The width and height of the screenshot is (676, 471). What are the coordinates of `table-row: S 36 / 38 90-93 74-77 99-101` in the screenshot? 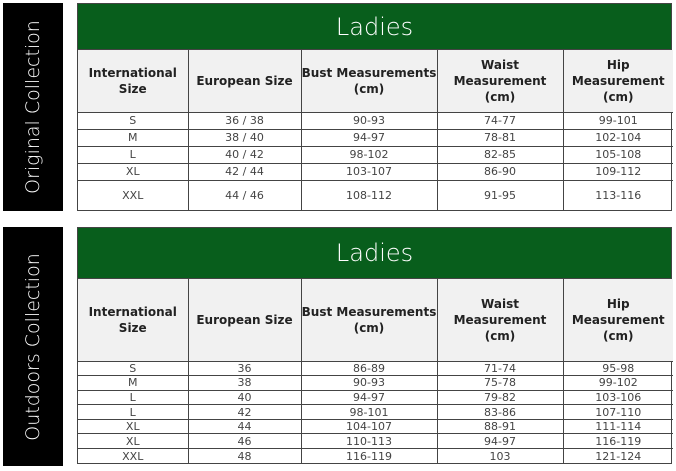 It's located at (375, 120).